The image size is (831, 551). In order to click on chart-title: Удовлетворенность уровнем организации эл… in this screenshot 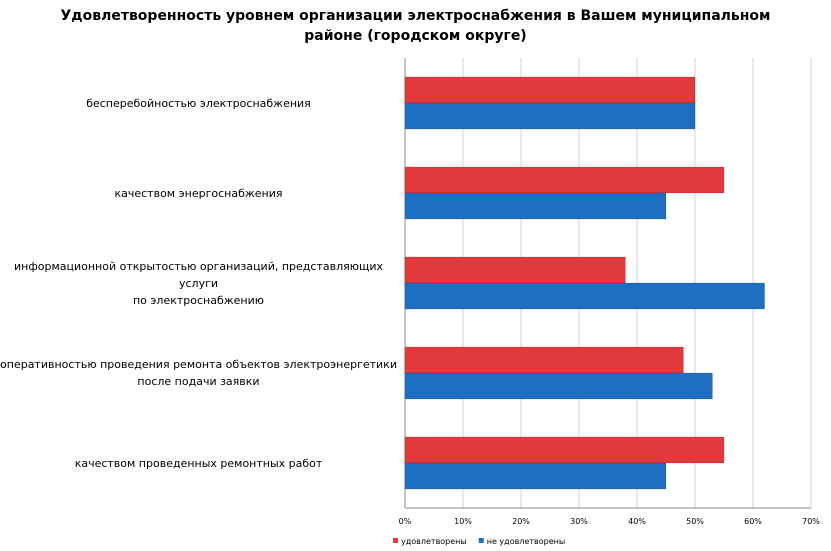, I will do `click(415, 26)`.